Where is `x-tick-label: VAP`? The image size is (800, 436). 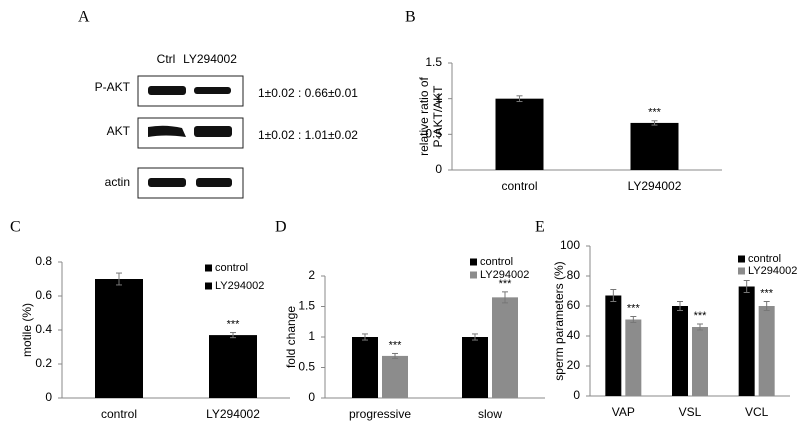 x-tick-label: VAP is located at coordinates (623, 412).